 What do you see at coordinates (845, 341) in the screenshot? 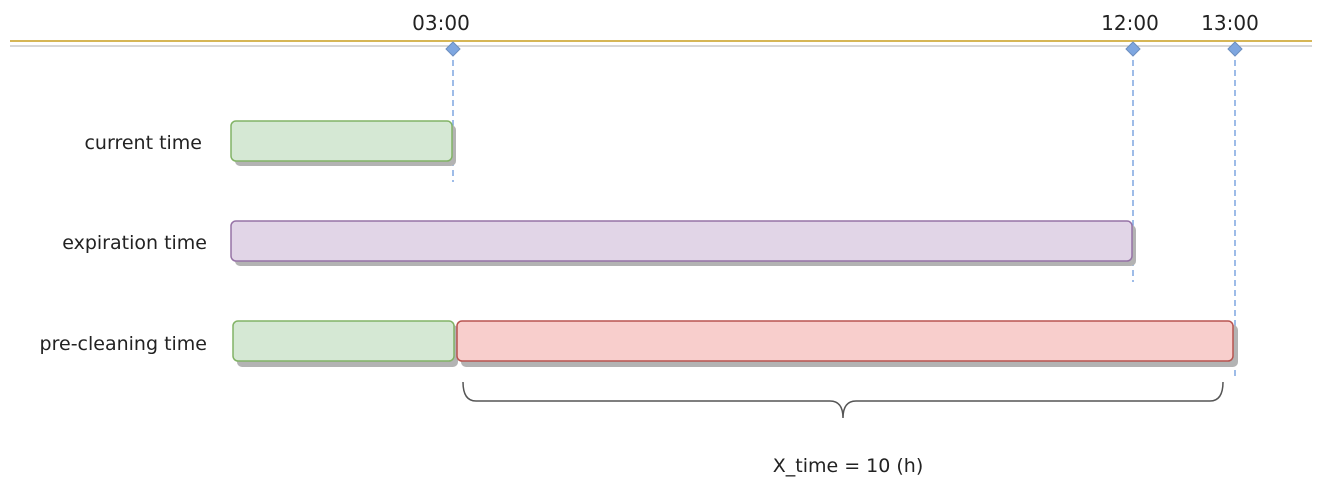
I see `bar-pre-cleaning-remaining` at bounding box center [845, 341].